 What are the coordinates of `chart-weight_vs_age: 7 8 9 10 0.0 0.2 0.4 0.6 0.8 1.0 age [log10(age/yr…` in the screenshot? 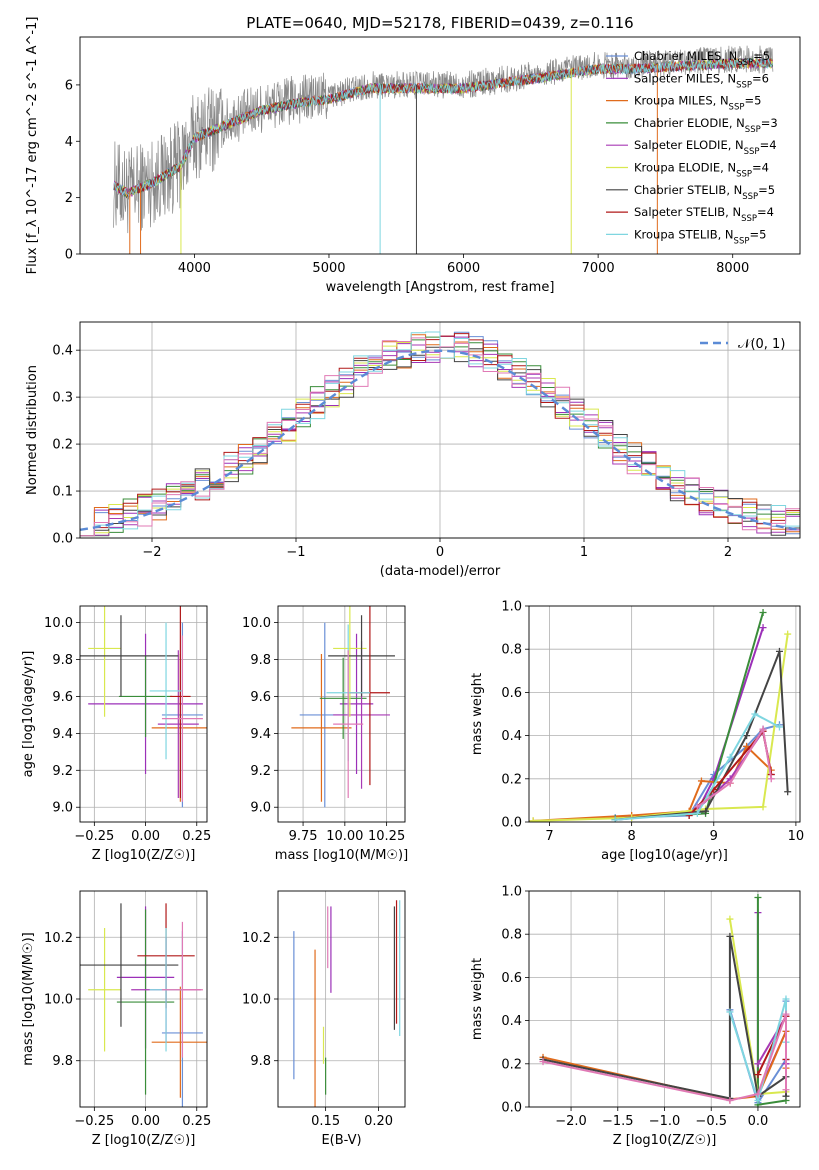 It's located at (637, 732).